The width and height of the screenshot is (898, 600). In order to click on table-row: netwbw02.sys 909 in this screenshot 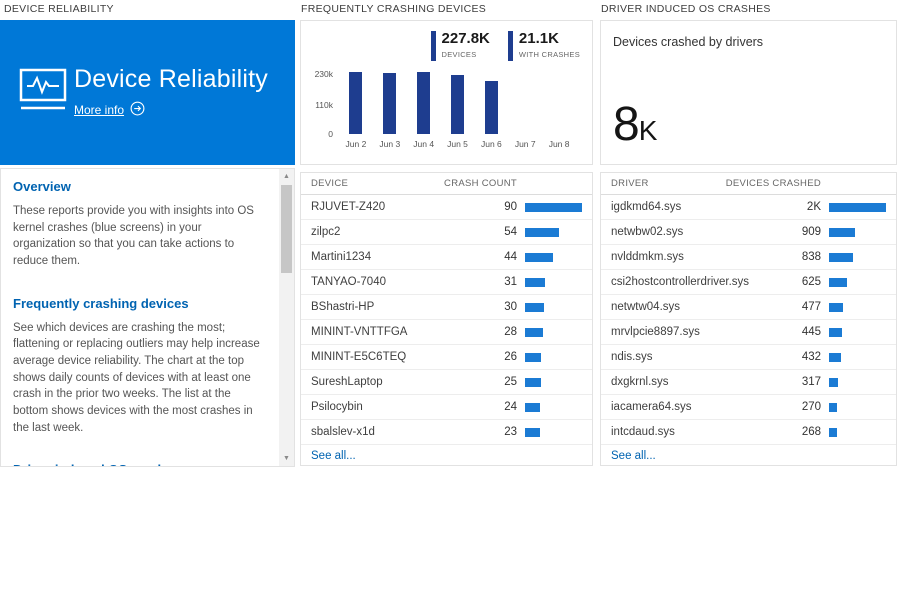, I will do `click(748, 232)`.